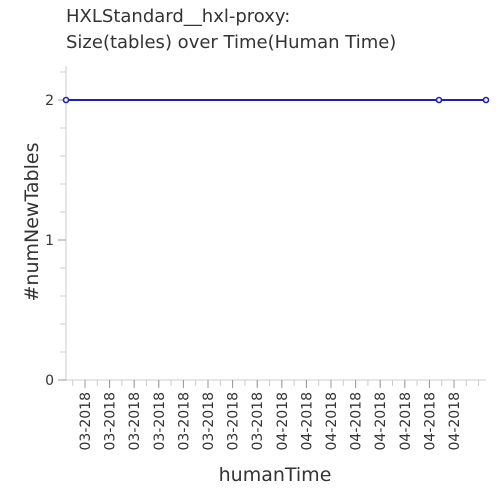 The image size is (500, 500). What do you see at coordinates (56, 227) in the screenshot?
I see `y-axis: 0 1 2` at bounding box center [56, 227].